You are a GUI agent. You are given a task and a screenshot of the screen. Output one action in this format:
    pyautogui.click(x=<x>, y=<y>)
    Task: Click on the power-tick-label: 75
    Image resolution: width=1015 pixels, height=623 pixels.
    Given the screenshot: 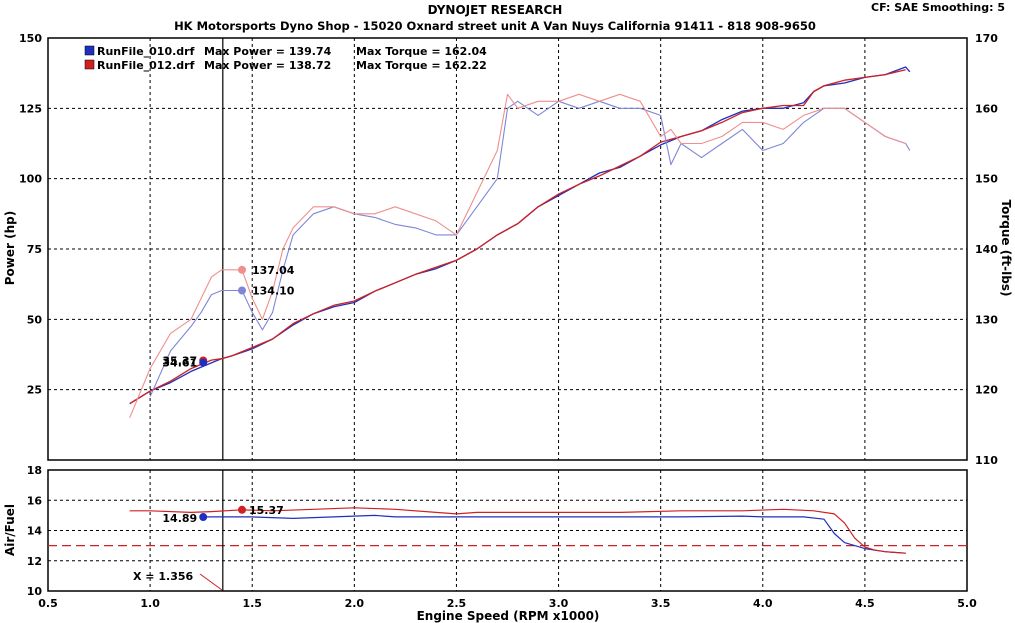 What is the action you would take?
    pyautogui.click(x=34, y=249)
    